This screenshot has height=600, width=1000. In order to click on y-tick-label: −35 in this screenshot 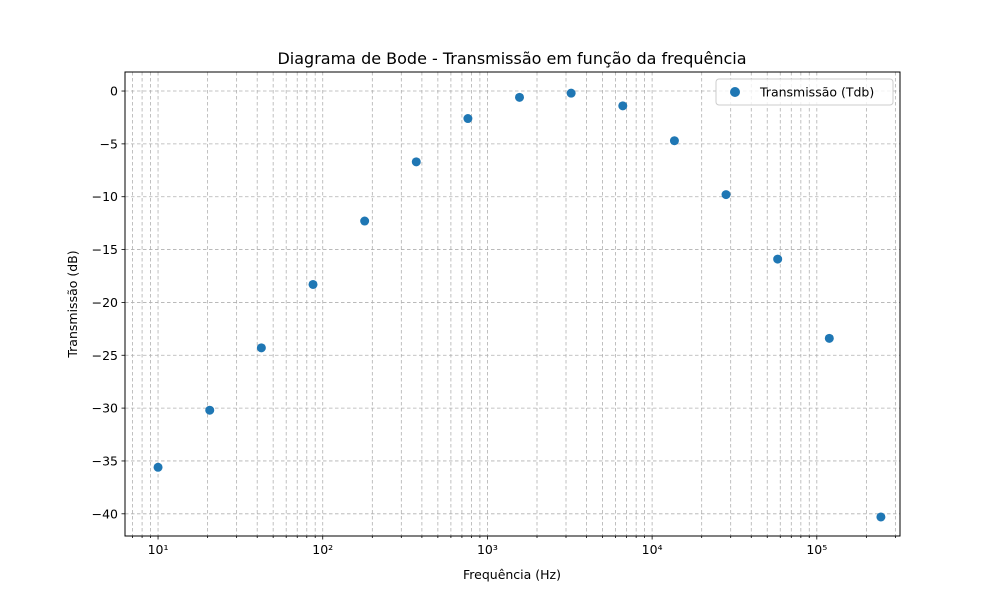, I will do `click(105, 460)`.